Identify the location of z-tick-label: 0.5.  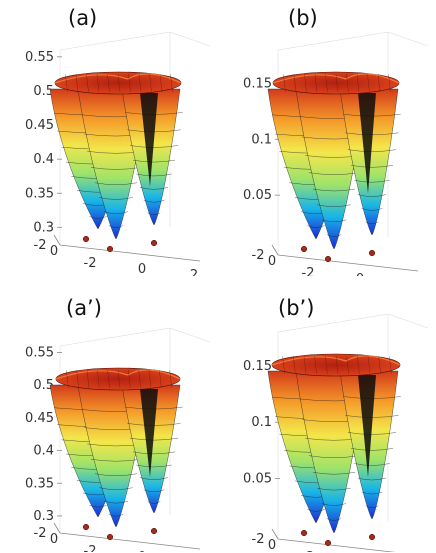
(43, 385).